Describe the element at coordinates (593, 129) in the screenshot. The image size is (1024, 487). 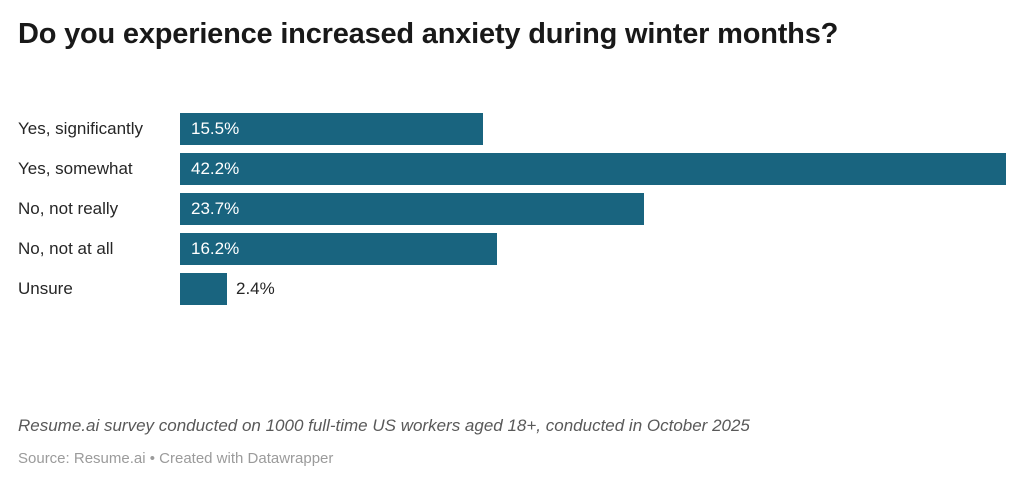
I see `bar-track: 15.5%` at that location.